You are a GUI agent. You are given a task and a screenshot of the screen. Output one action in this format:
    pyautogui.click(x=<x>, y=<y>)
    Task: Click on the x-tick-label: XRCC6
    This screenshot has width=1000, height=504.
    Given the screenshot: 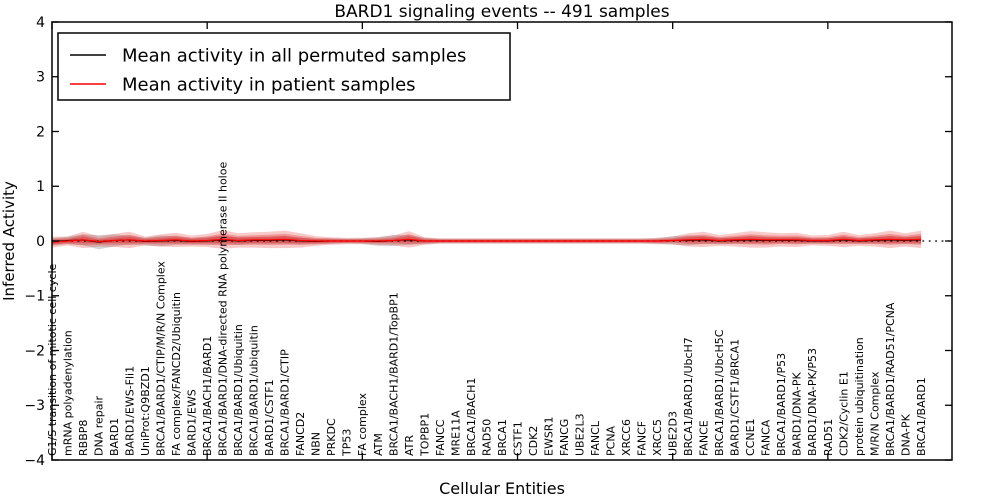 What is the action you would take?
    pyautogui.click(x=626, y=437)
    